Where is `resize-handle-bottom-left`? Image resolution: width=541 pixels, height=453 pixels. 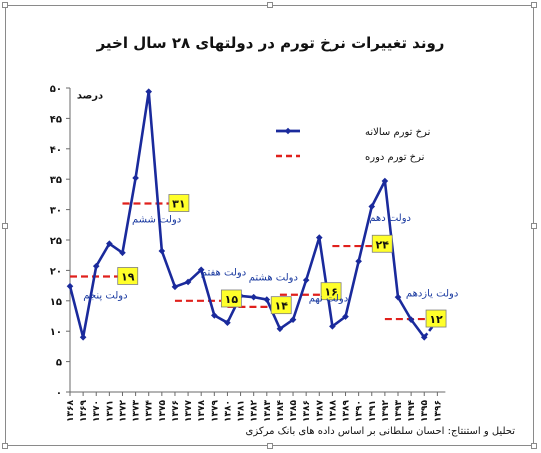
resize-handle-bottom-left is located at coordinates (5, 446).